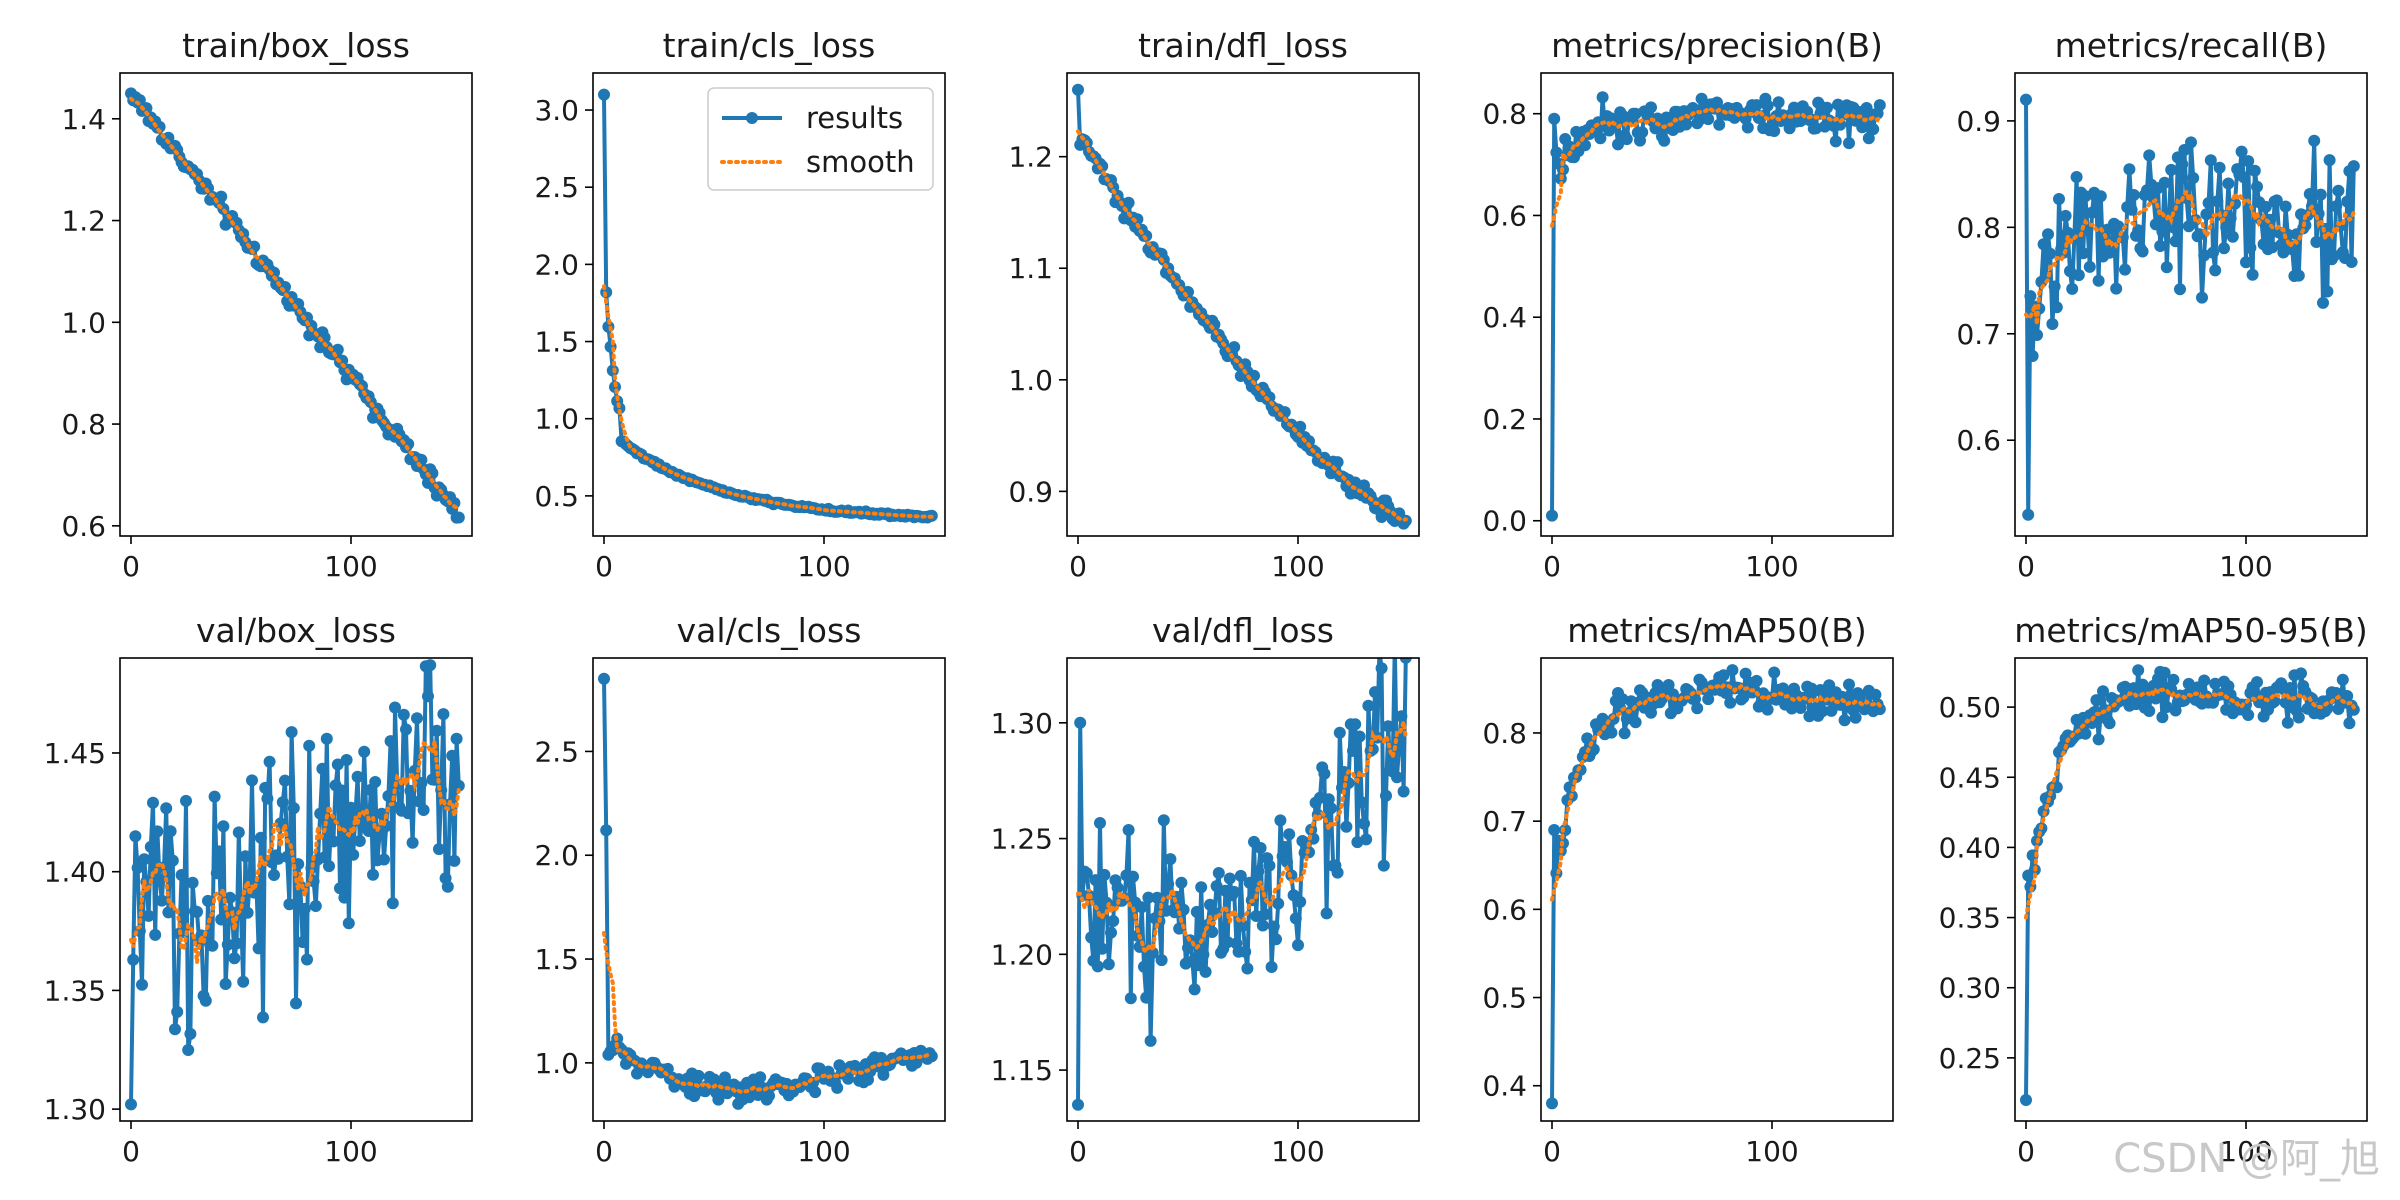  I want to click on y-tick-label: 0.0, so click(1504, 521).